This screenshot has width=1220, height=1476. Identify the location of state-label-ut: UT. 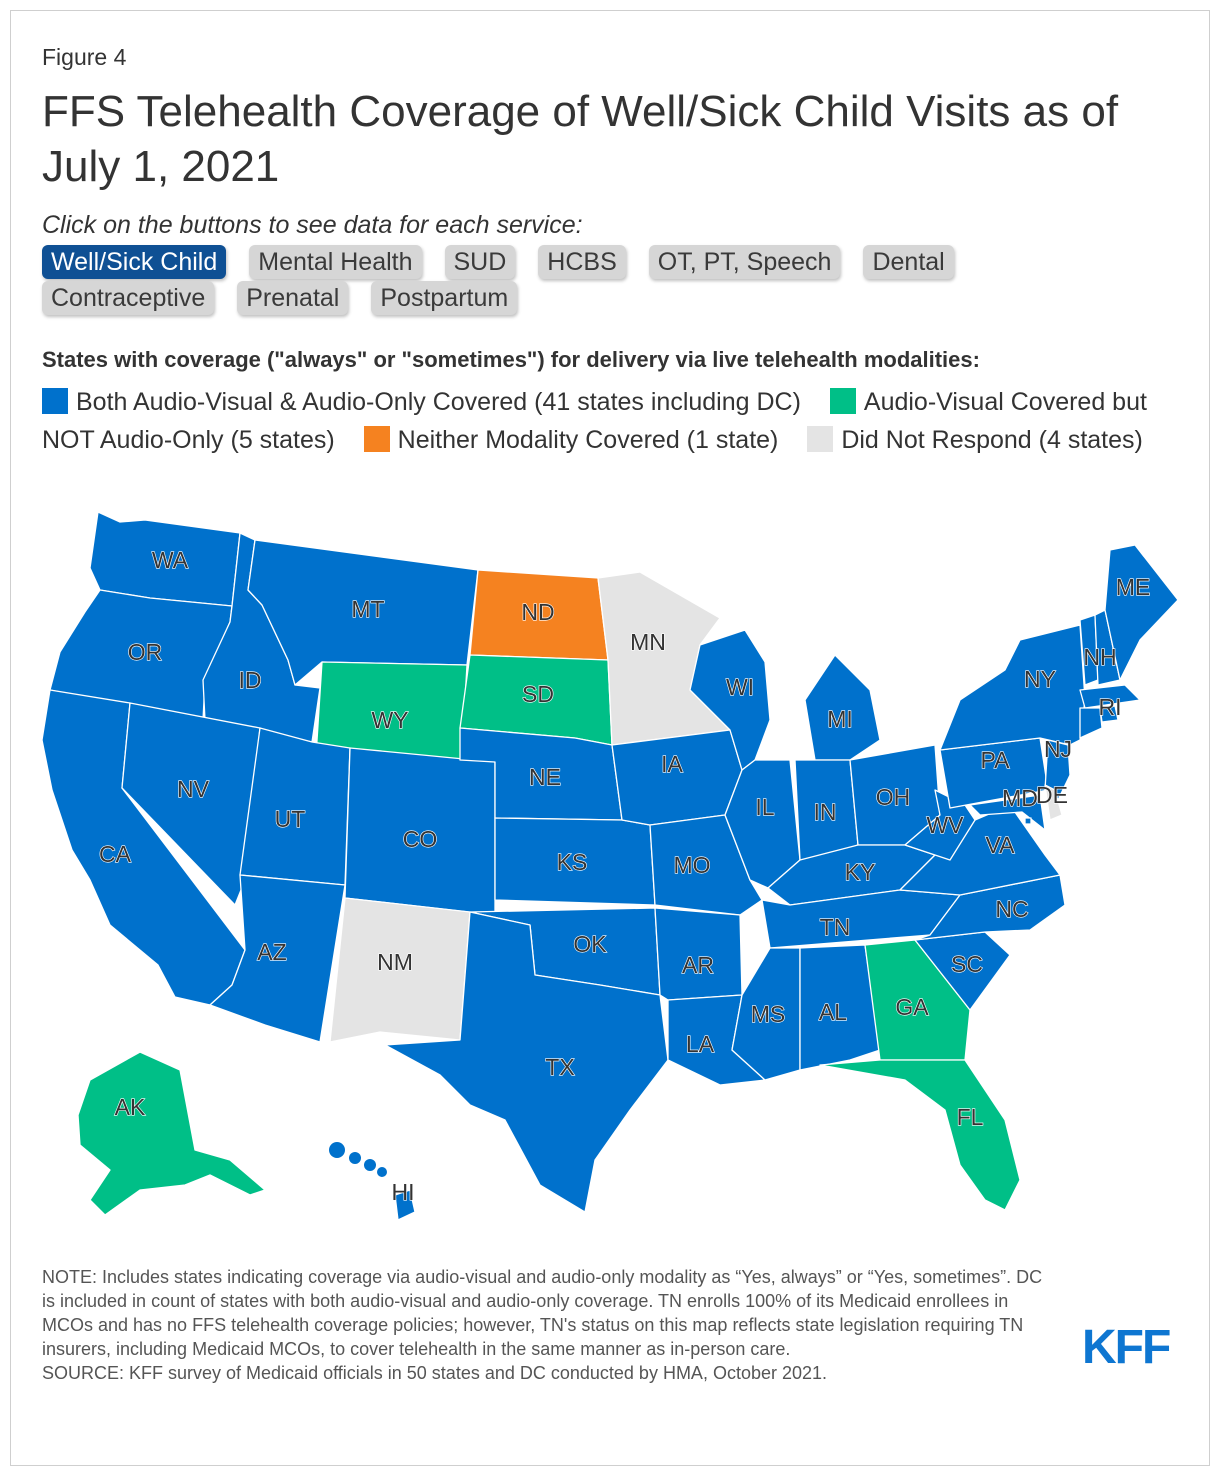
(290, 819).